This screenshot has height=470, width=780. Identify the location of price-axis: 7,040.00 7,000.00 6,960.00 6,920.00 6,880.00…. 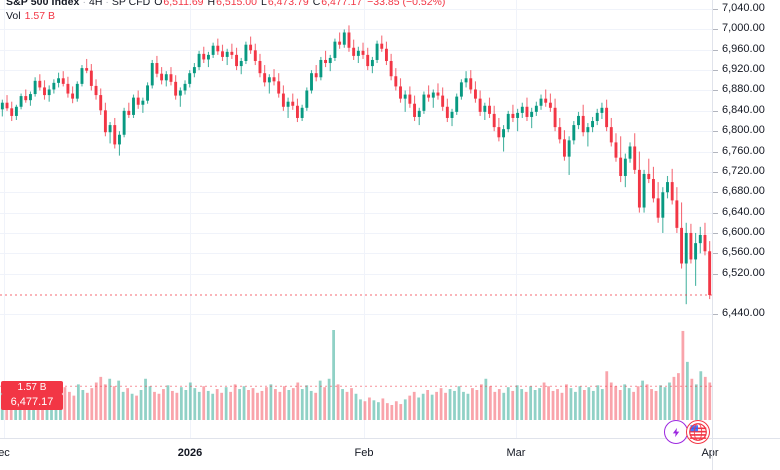
(746, 219).